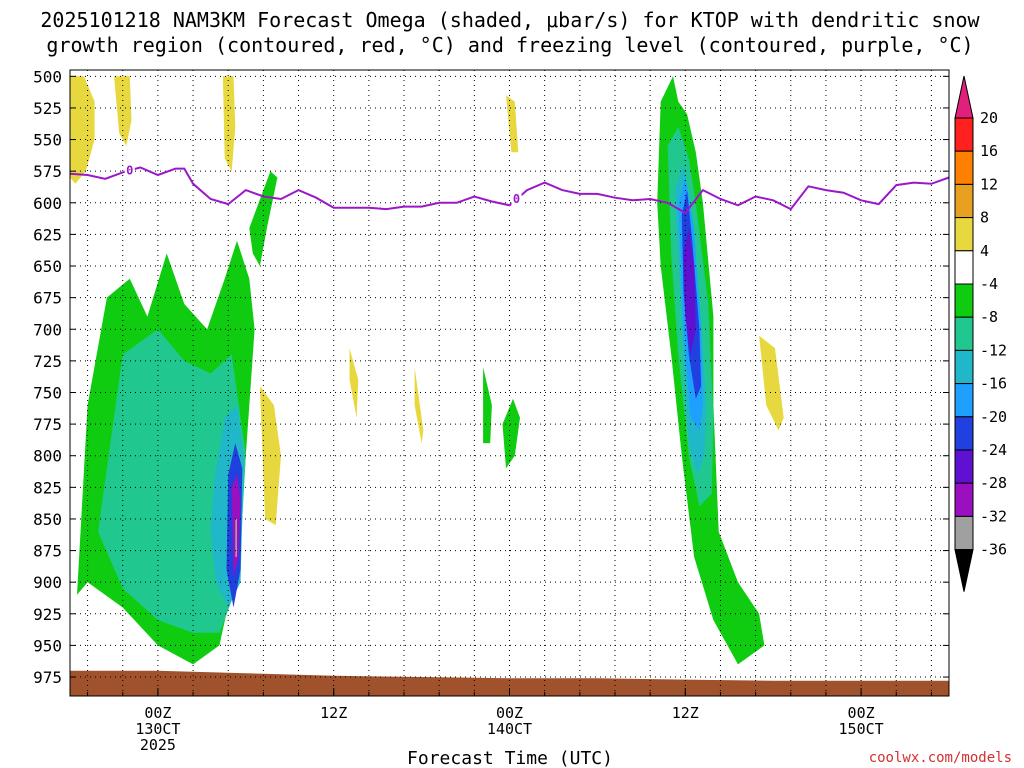  I want to click on y-tick-label: 825, so click(47, 487).